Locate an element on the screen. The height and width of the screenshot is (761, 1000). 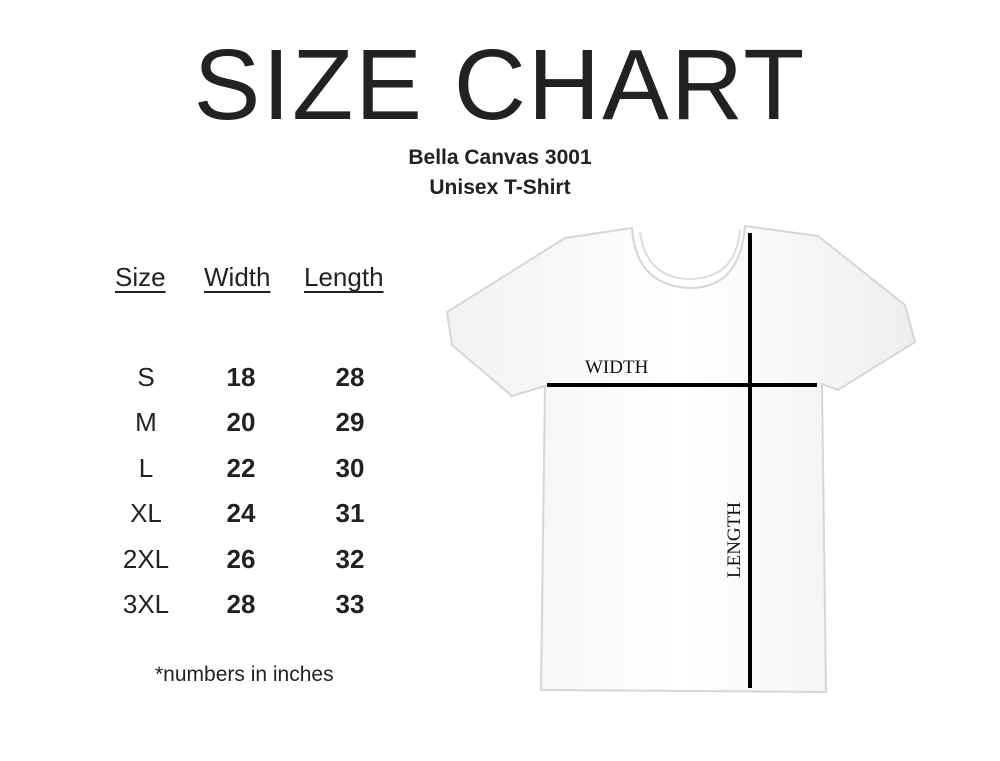
collar is located at coordinates (690, 255).